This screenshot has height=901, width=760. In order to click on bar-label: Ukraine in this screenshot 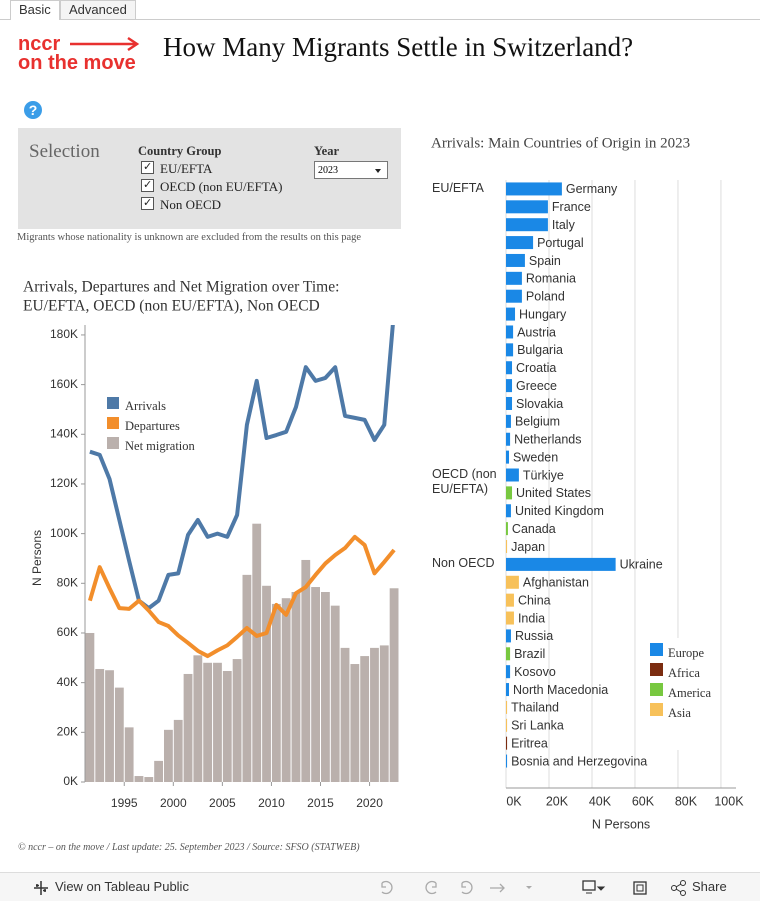, I will do `click(641, 565)`.